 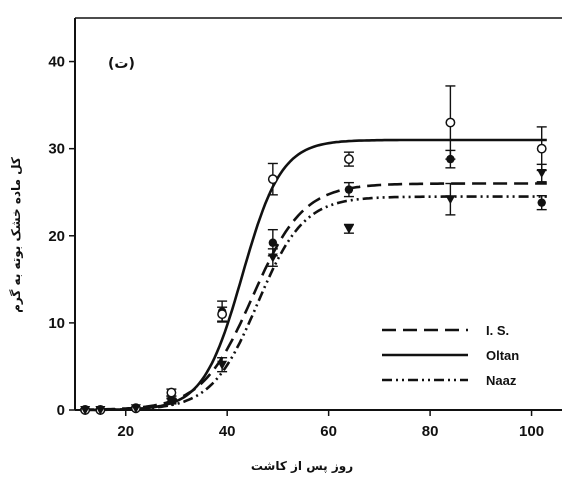 I want to click on y-tick-label: 0, so click(x=61, y=410).